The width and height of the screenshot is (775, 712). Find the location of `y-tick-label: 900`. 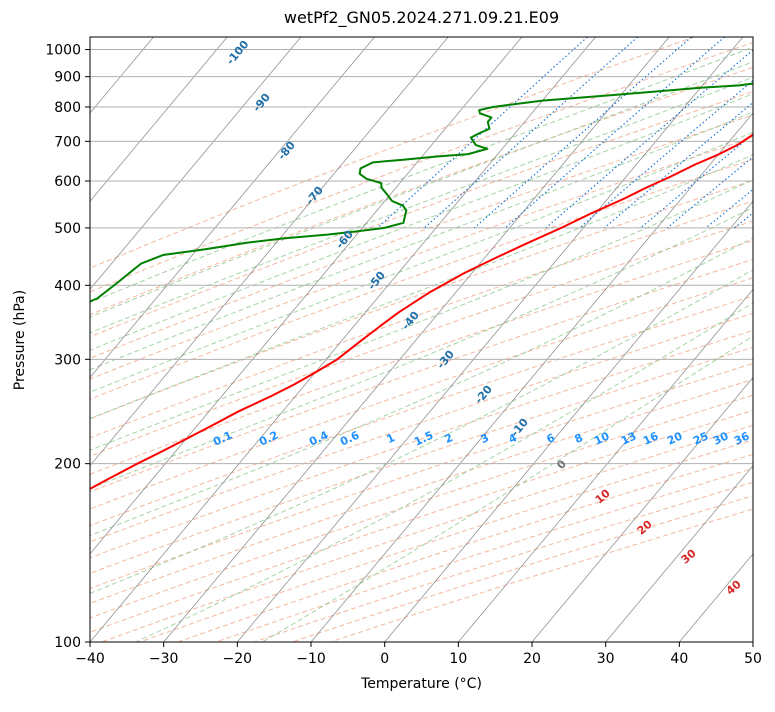

y-tick-label: 900 is located at coordinates (67, 78).